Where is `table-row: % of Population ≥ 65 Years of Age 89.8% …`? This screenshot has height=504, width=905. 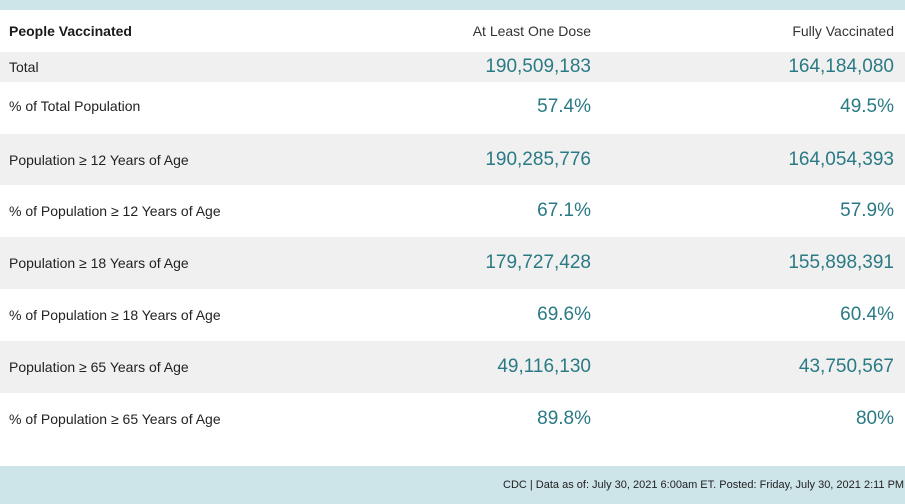
table-row: % of Population ≥ 65 Years of Age 89.8% … is located at coordinates (452, 419).